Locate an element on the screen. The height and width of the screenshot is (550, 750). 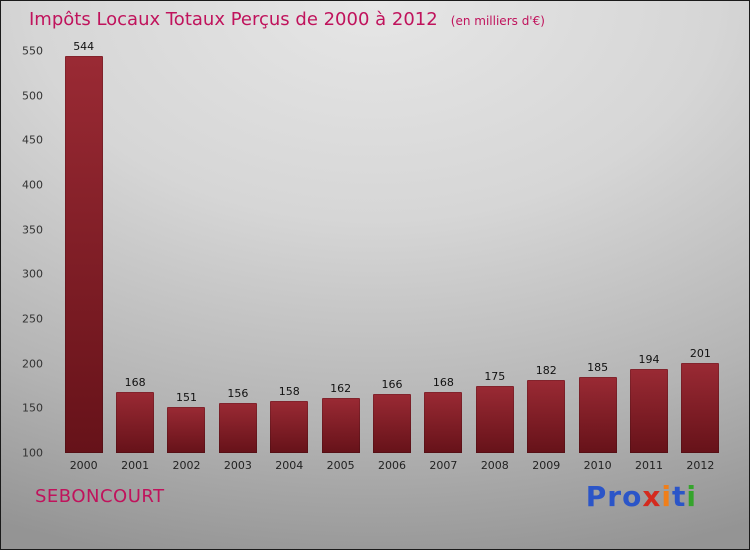
y-tick-label: 400 is located at coordinates (32, 185).